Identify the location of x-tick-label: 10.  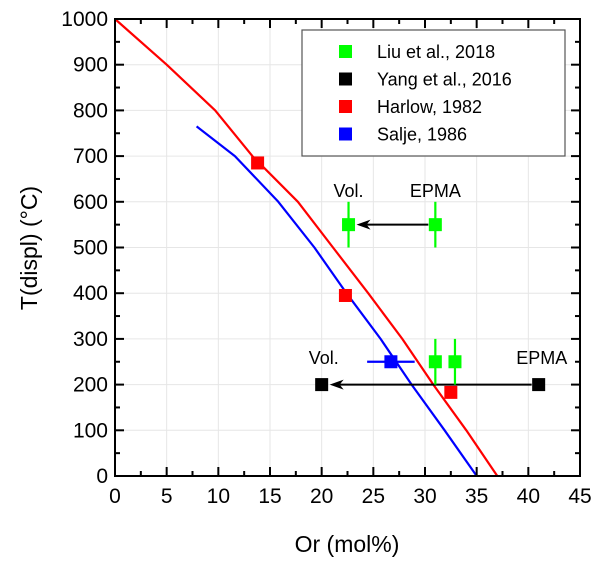
(218, 496).